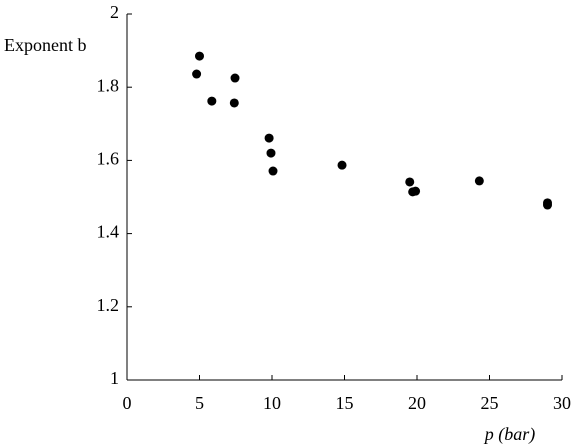 The width and height of the screenshot is (575, 448). What do you see at coordinates (562, 403) in the screenshot?
I see `x-tick-label: 30` at bounding box center [562, 403].